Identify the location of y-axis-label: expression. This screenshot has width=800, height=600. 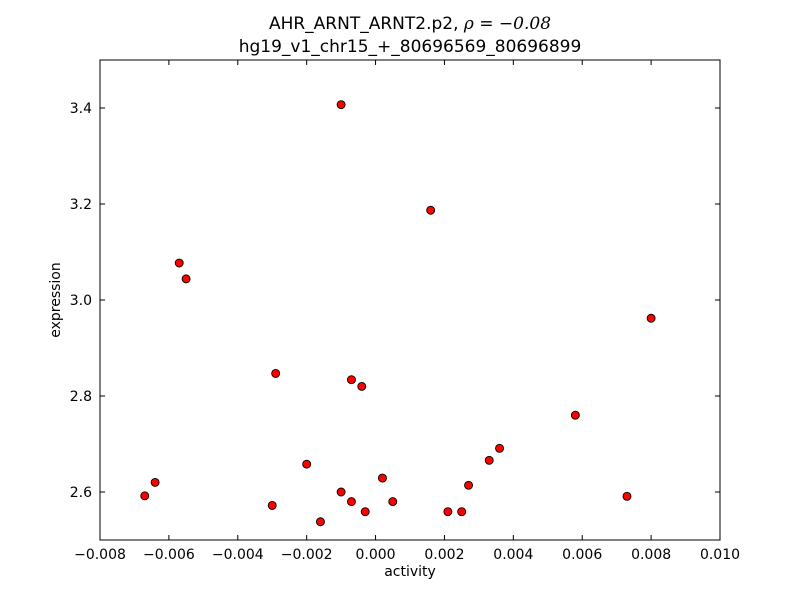
(56, 300).